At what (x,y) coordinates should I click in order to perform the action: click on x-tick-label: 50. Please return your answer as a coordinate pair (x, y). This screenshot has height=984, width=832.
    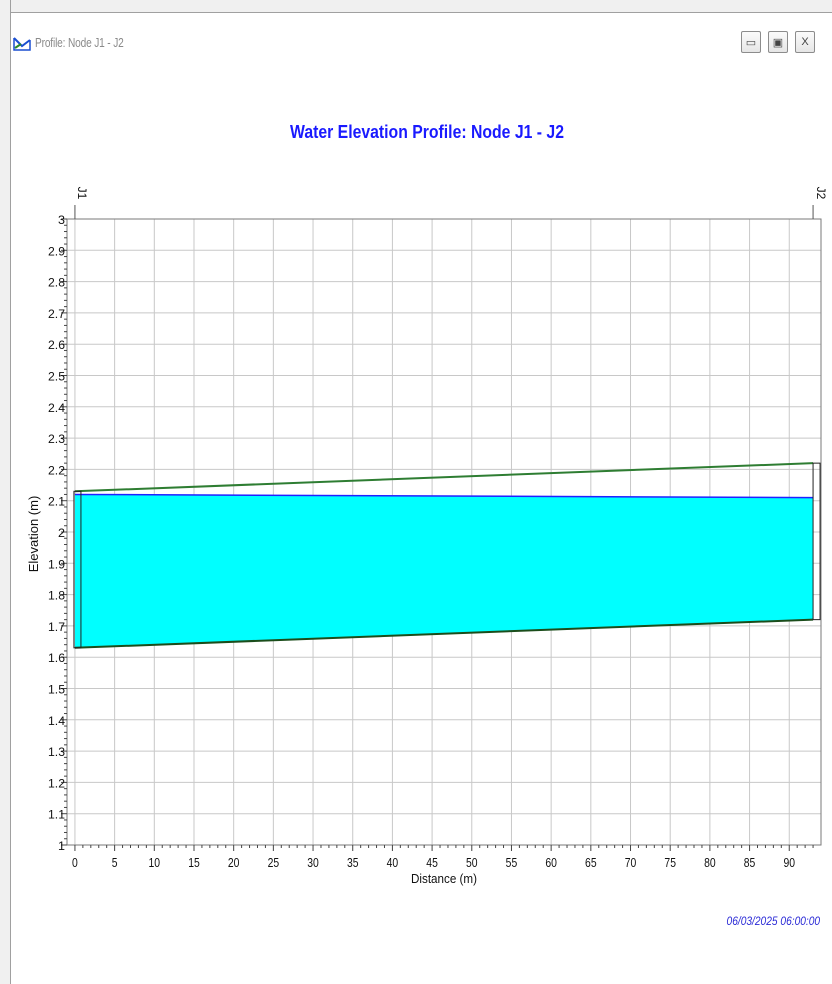
    Looking at the image, I should click on (472, 863).